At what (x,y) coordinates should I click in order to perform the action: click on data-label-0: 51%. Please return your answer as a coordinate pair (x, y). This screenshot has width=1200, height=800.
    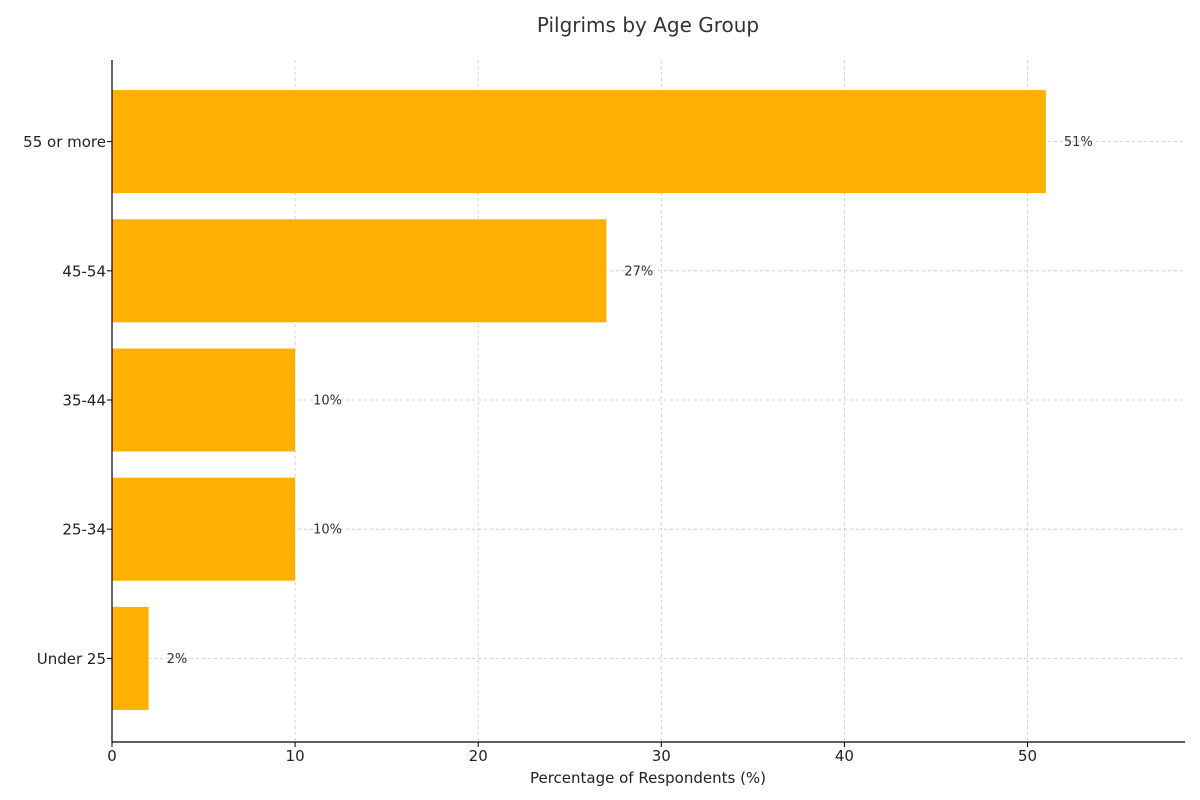
    Looking at the image, I should click on (1078, 142).